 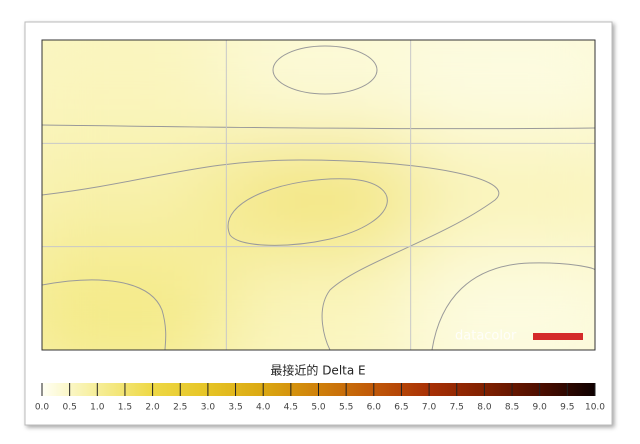 I want to click on colorbar-tick-label: 8.0, so click(x=484, y=408).